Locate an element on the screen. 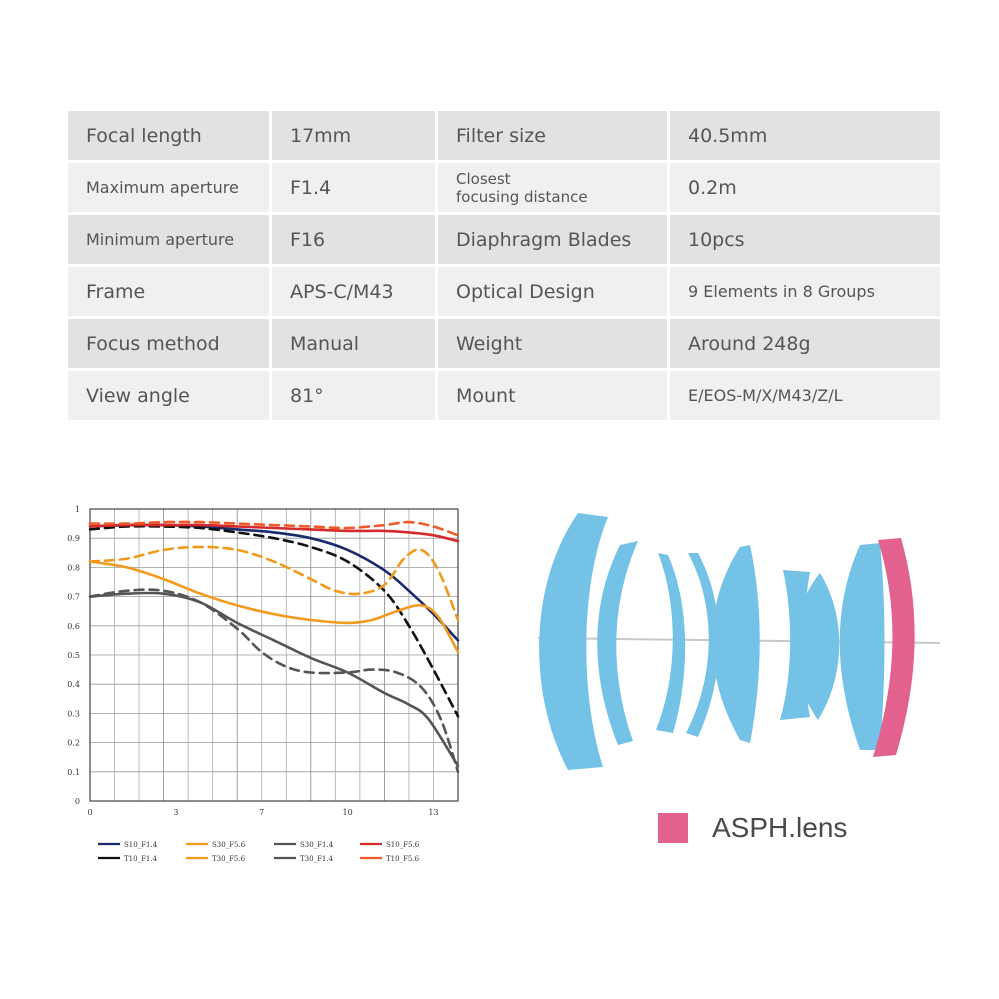  plot-frame is located at coordinates (274, 655).